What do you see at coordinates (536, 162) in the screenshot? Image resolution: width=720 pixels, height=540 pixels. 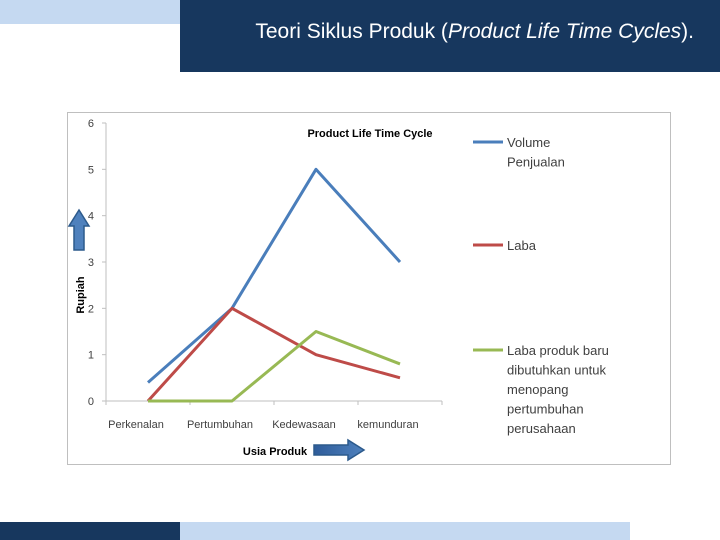 I see `legend-label: Penjualan` at bounding box center [536, 162].